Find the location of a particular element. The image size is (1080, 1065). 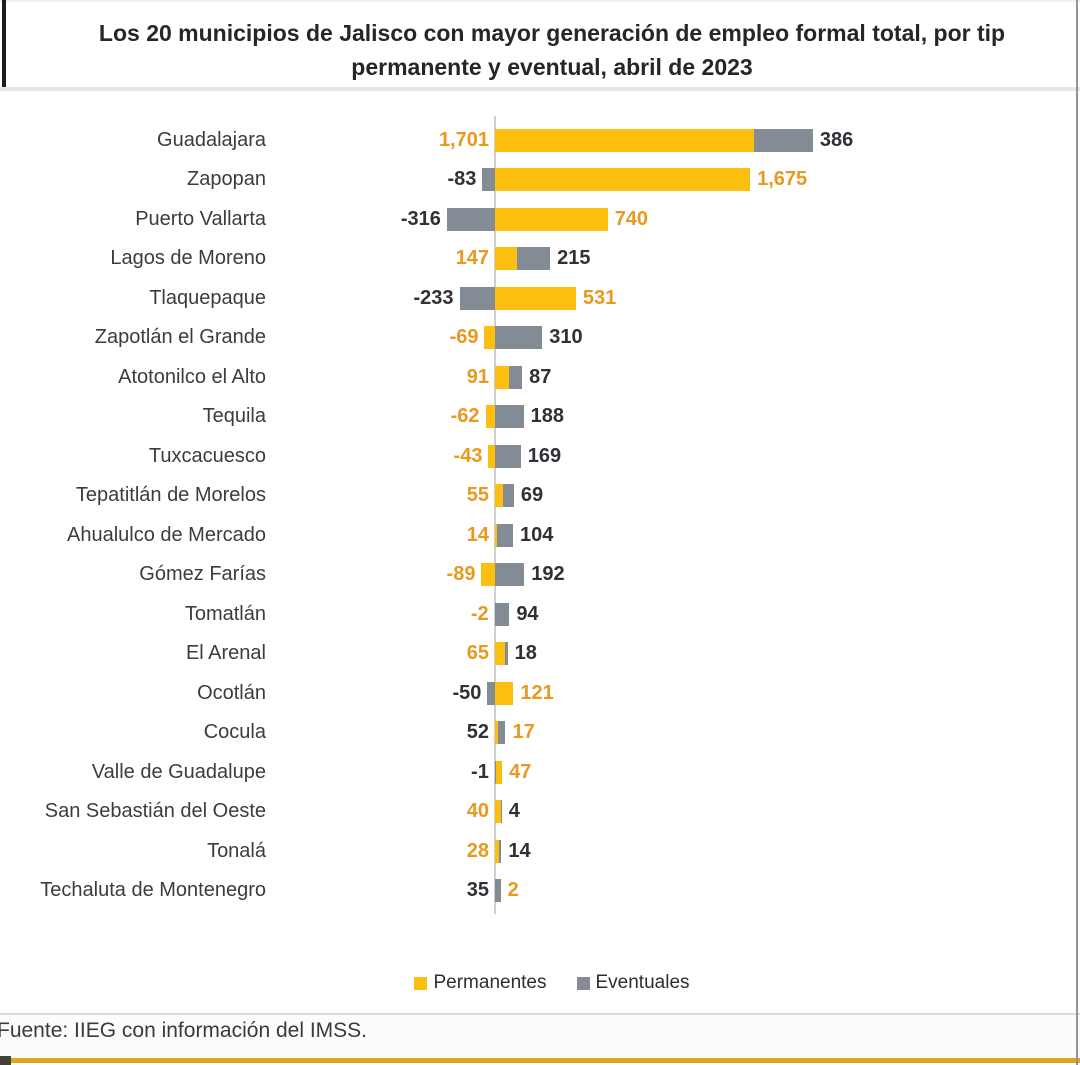

chart-row: El Arenal 65 18 is located at coordinates (540, 654).